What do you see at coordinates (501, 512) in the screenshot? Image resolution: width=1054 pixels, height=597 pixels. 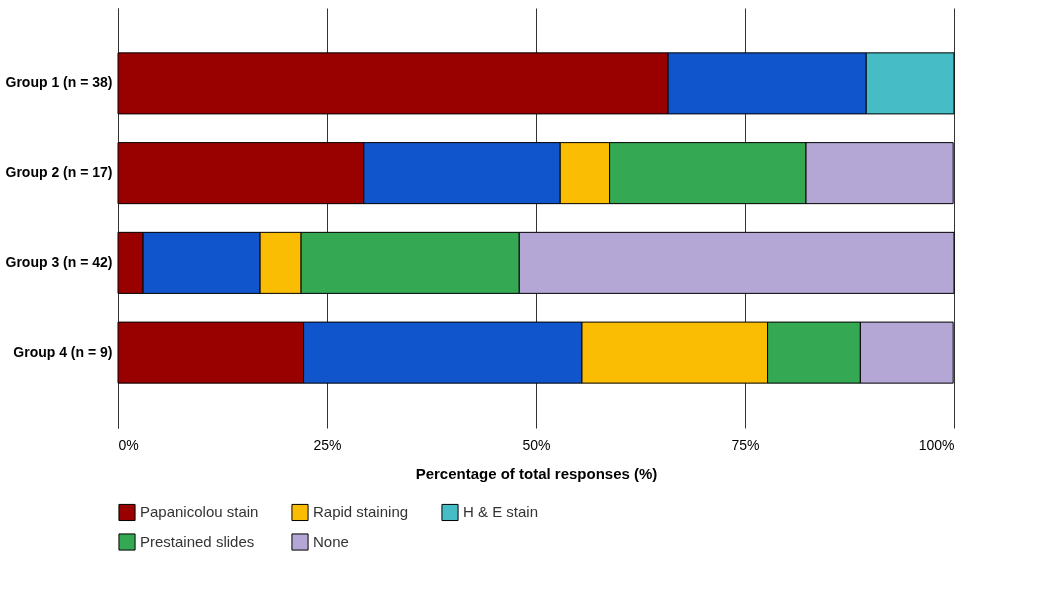 I see `legend-label: H & E stain` at bounding box center [501, 512].